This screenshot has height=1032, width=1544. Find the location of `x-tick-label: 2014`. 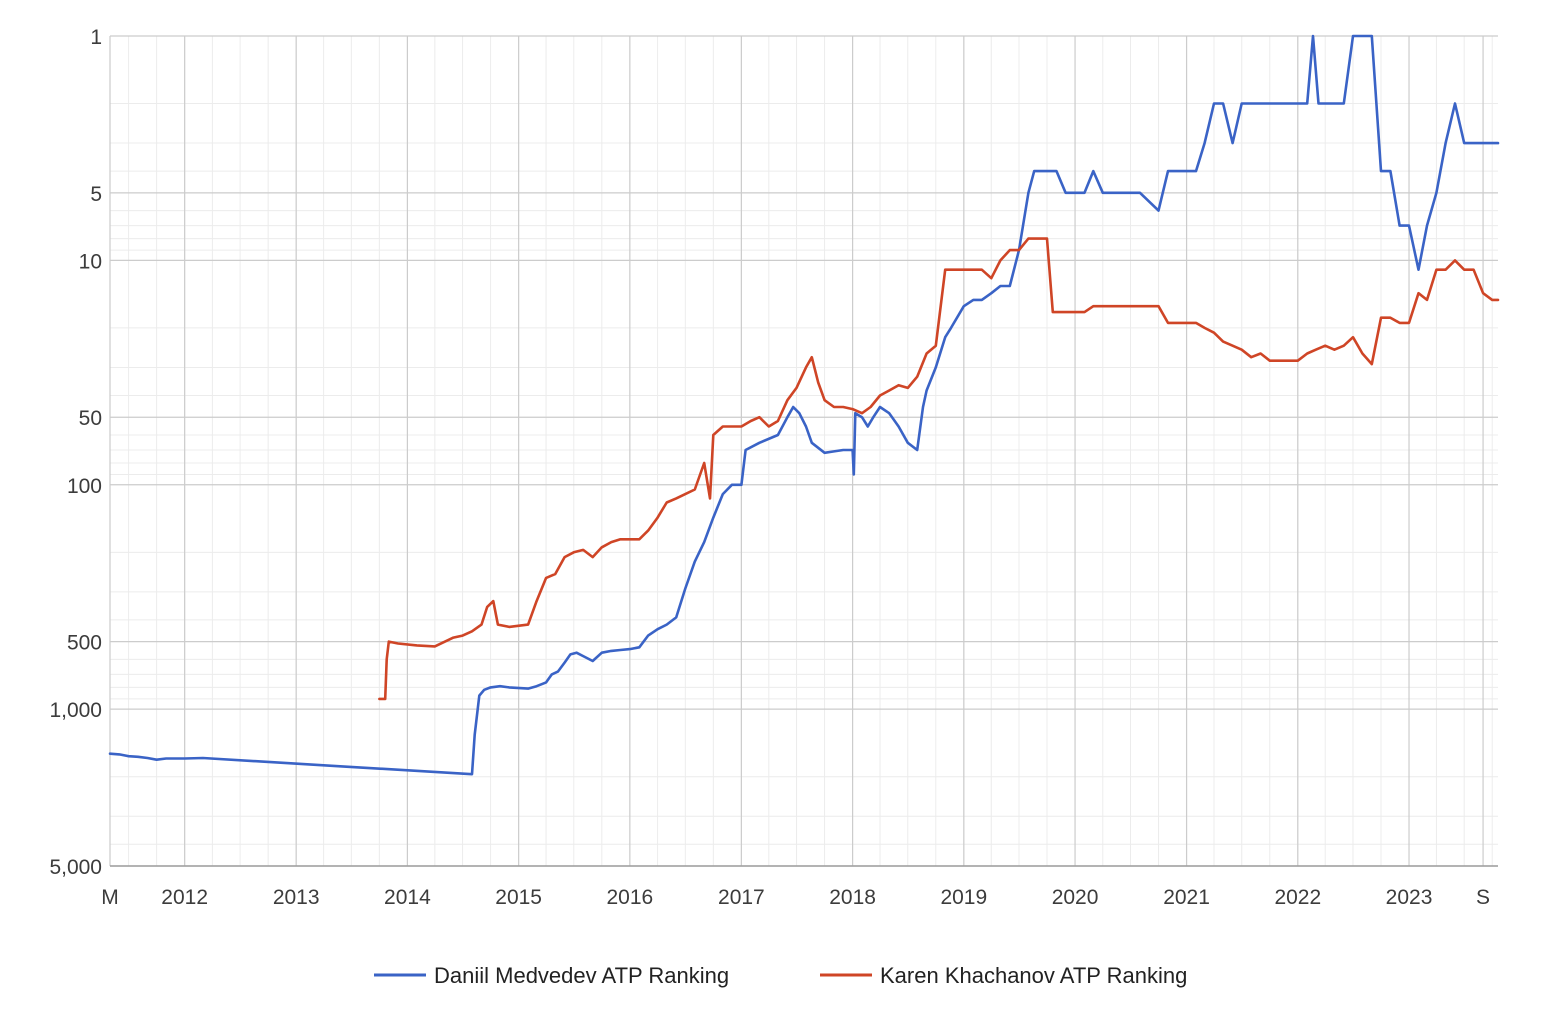

x-tick-label: 2014 is located at coordinates (407, 897).